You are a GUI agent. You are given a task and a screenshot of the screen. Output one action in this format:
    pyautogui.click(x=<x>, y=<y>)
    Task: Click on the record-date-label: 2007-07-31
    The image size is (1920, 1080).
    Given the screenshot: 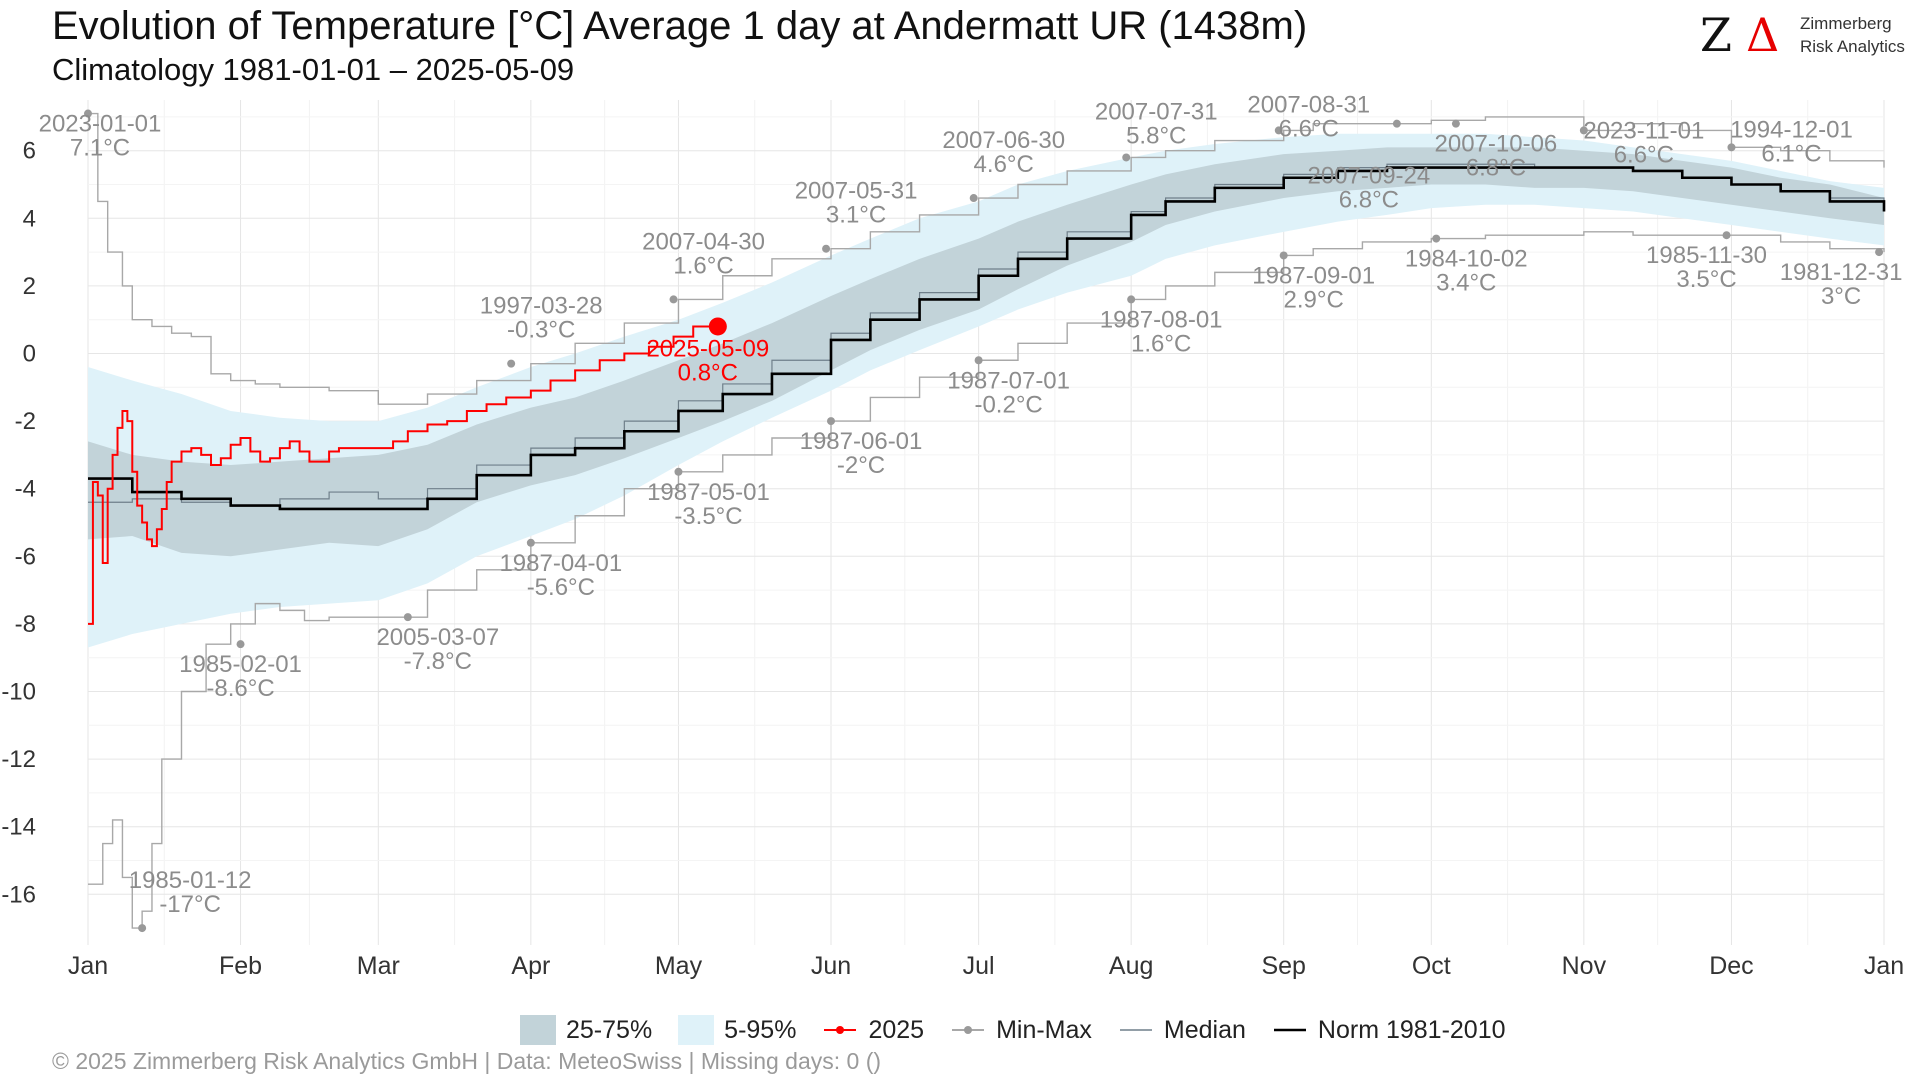 What is the action you would take?
    pyautogui.click(x=1156, y=111)
    